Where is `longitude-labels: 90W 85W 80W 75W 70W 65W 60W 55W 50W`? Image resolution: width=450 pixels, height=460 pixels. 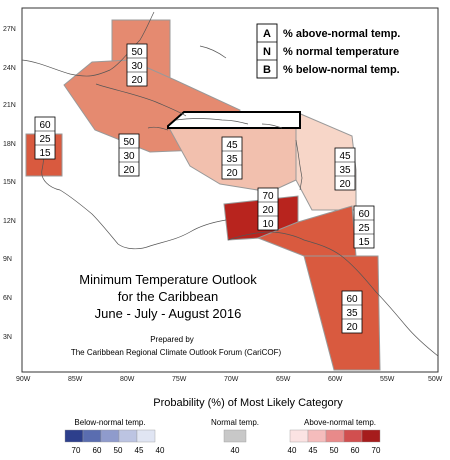 longitude-labels: 90W 85W 80W 75W 70W 65W 60W 55W 50W is located at coordinates (229, 379).